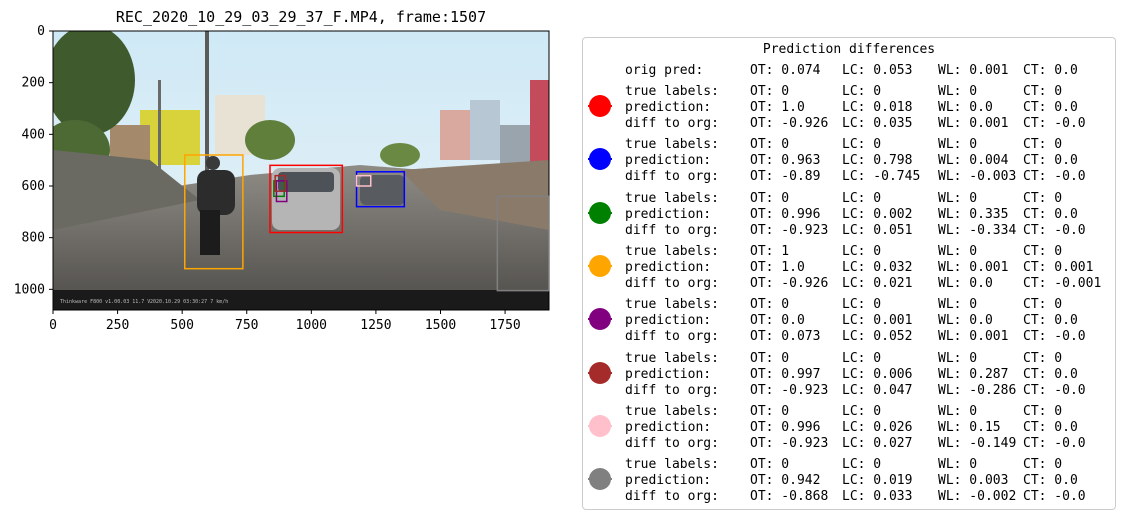 The image size is (1126, 520). What do you see at coordinates (973, 481) in the screenshot?
I see `legend-prediction-value: WL: 0.003` at bounding box center [973, 481].